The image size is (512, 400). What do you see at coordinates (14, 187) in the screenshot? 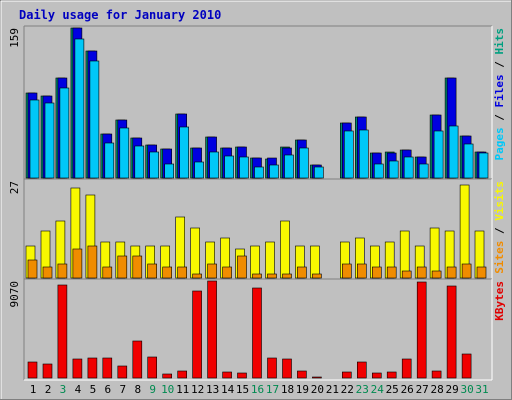
I see `panel-visits-max-label: 27` at bounding box center [14, 187].